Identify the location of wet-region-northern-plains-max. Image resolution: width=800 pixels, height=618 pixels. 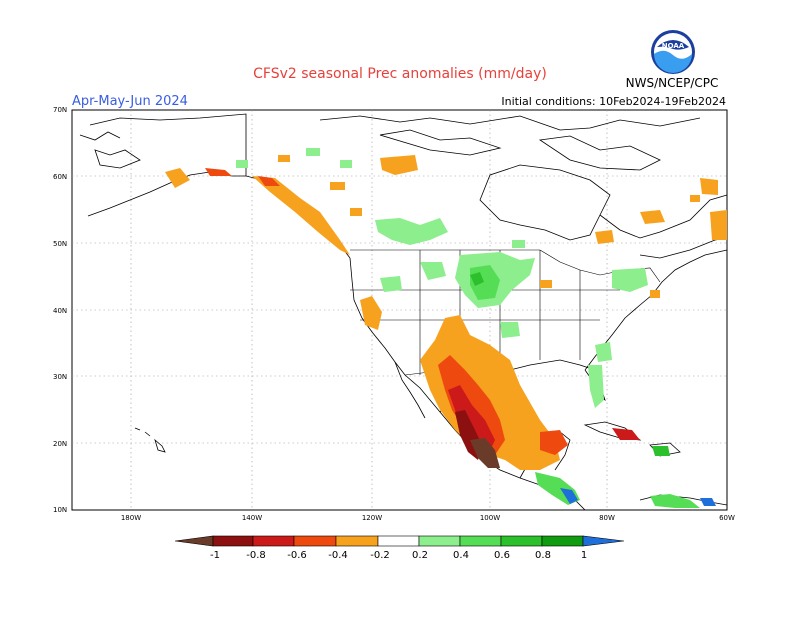
(477, 279).